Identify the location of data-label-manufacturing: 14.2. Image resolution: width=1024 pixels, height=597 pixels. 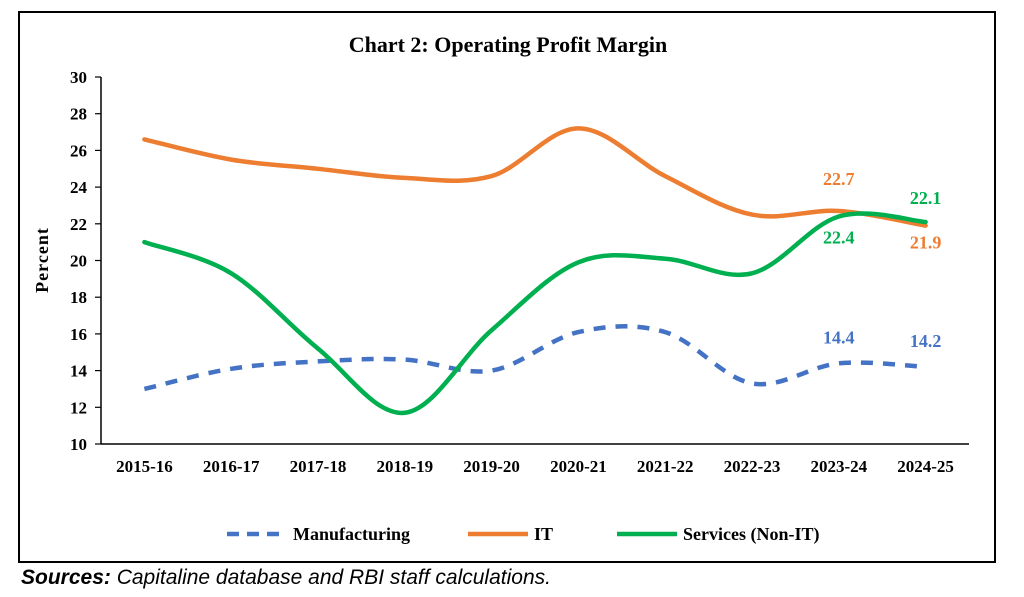
(926, 341).